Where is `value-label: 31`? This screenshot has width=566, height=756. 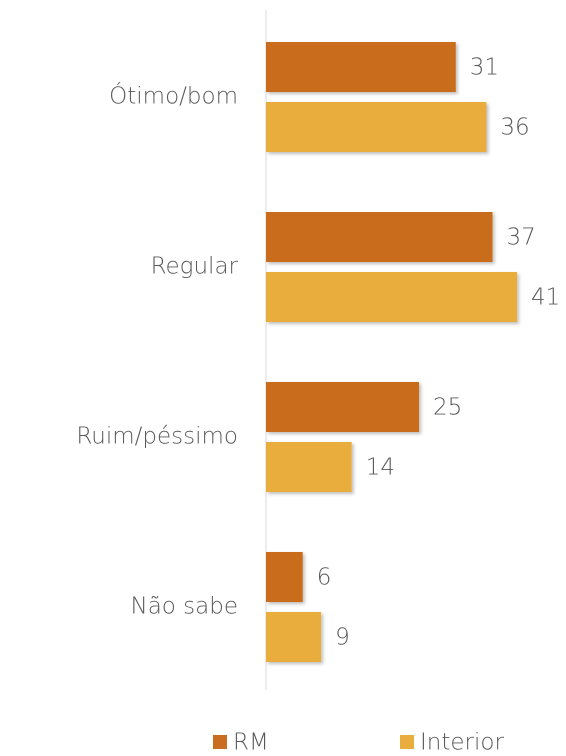 value-label: 31 is located at coordinates (484, 68).